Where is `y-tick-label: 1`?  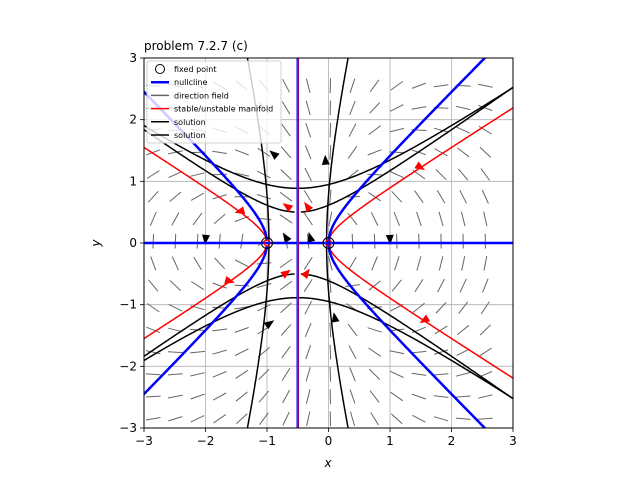
y-tick-label: 1 is located at coordinates (133, 181).